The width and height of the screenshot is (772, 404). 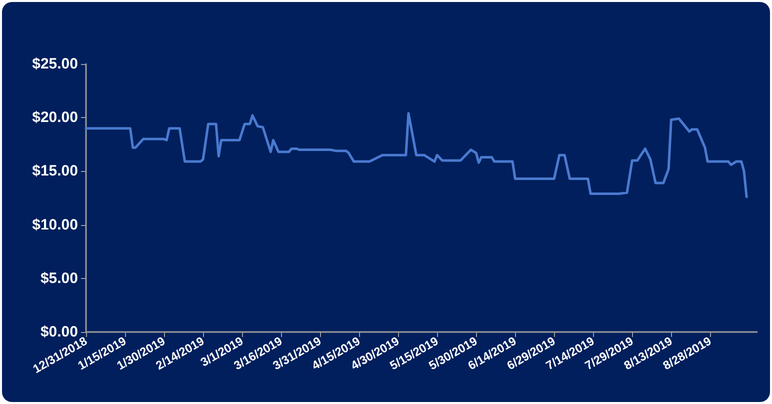 I want to click on y-tick-label: $20.00, so click(x=55, y=117).